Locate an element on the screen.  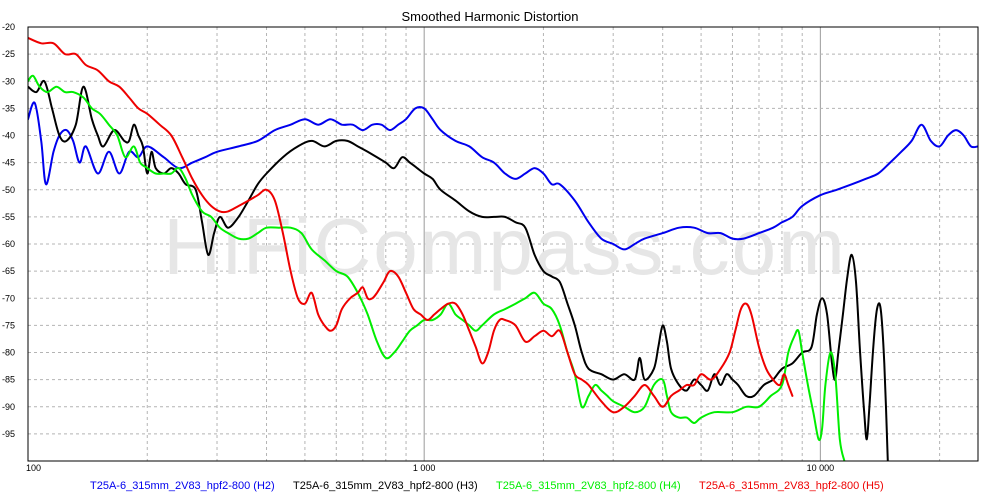
y-tick-label: -90 is located at coordinates (8, 407).